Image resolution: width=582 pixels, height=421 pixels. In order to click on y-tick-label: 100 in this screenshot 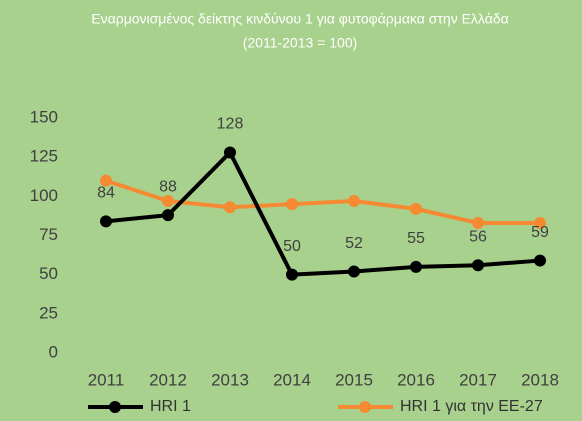, I will do `click(44, 195)`.